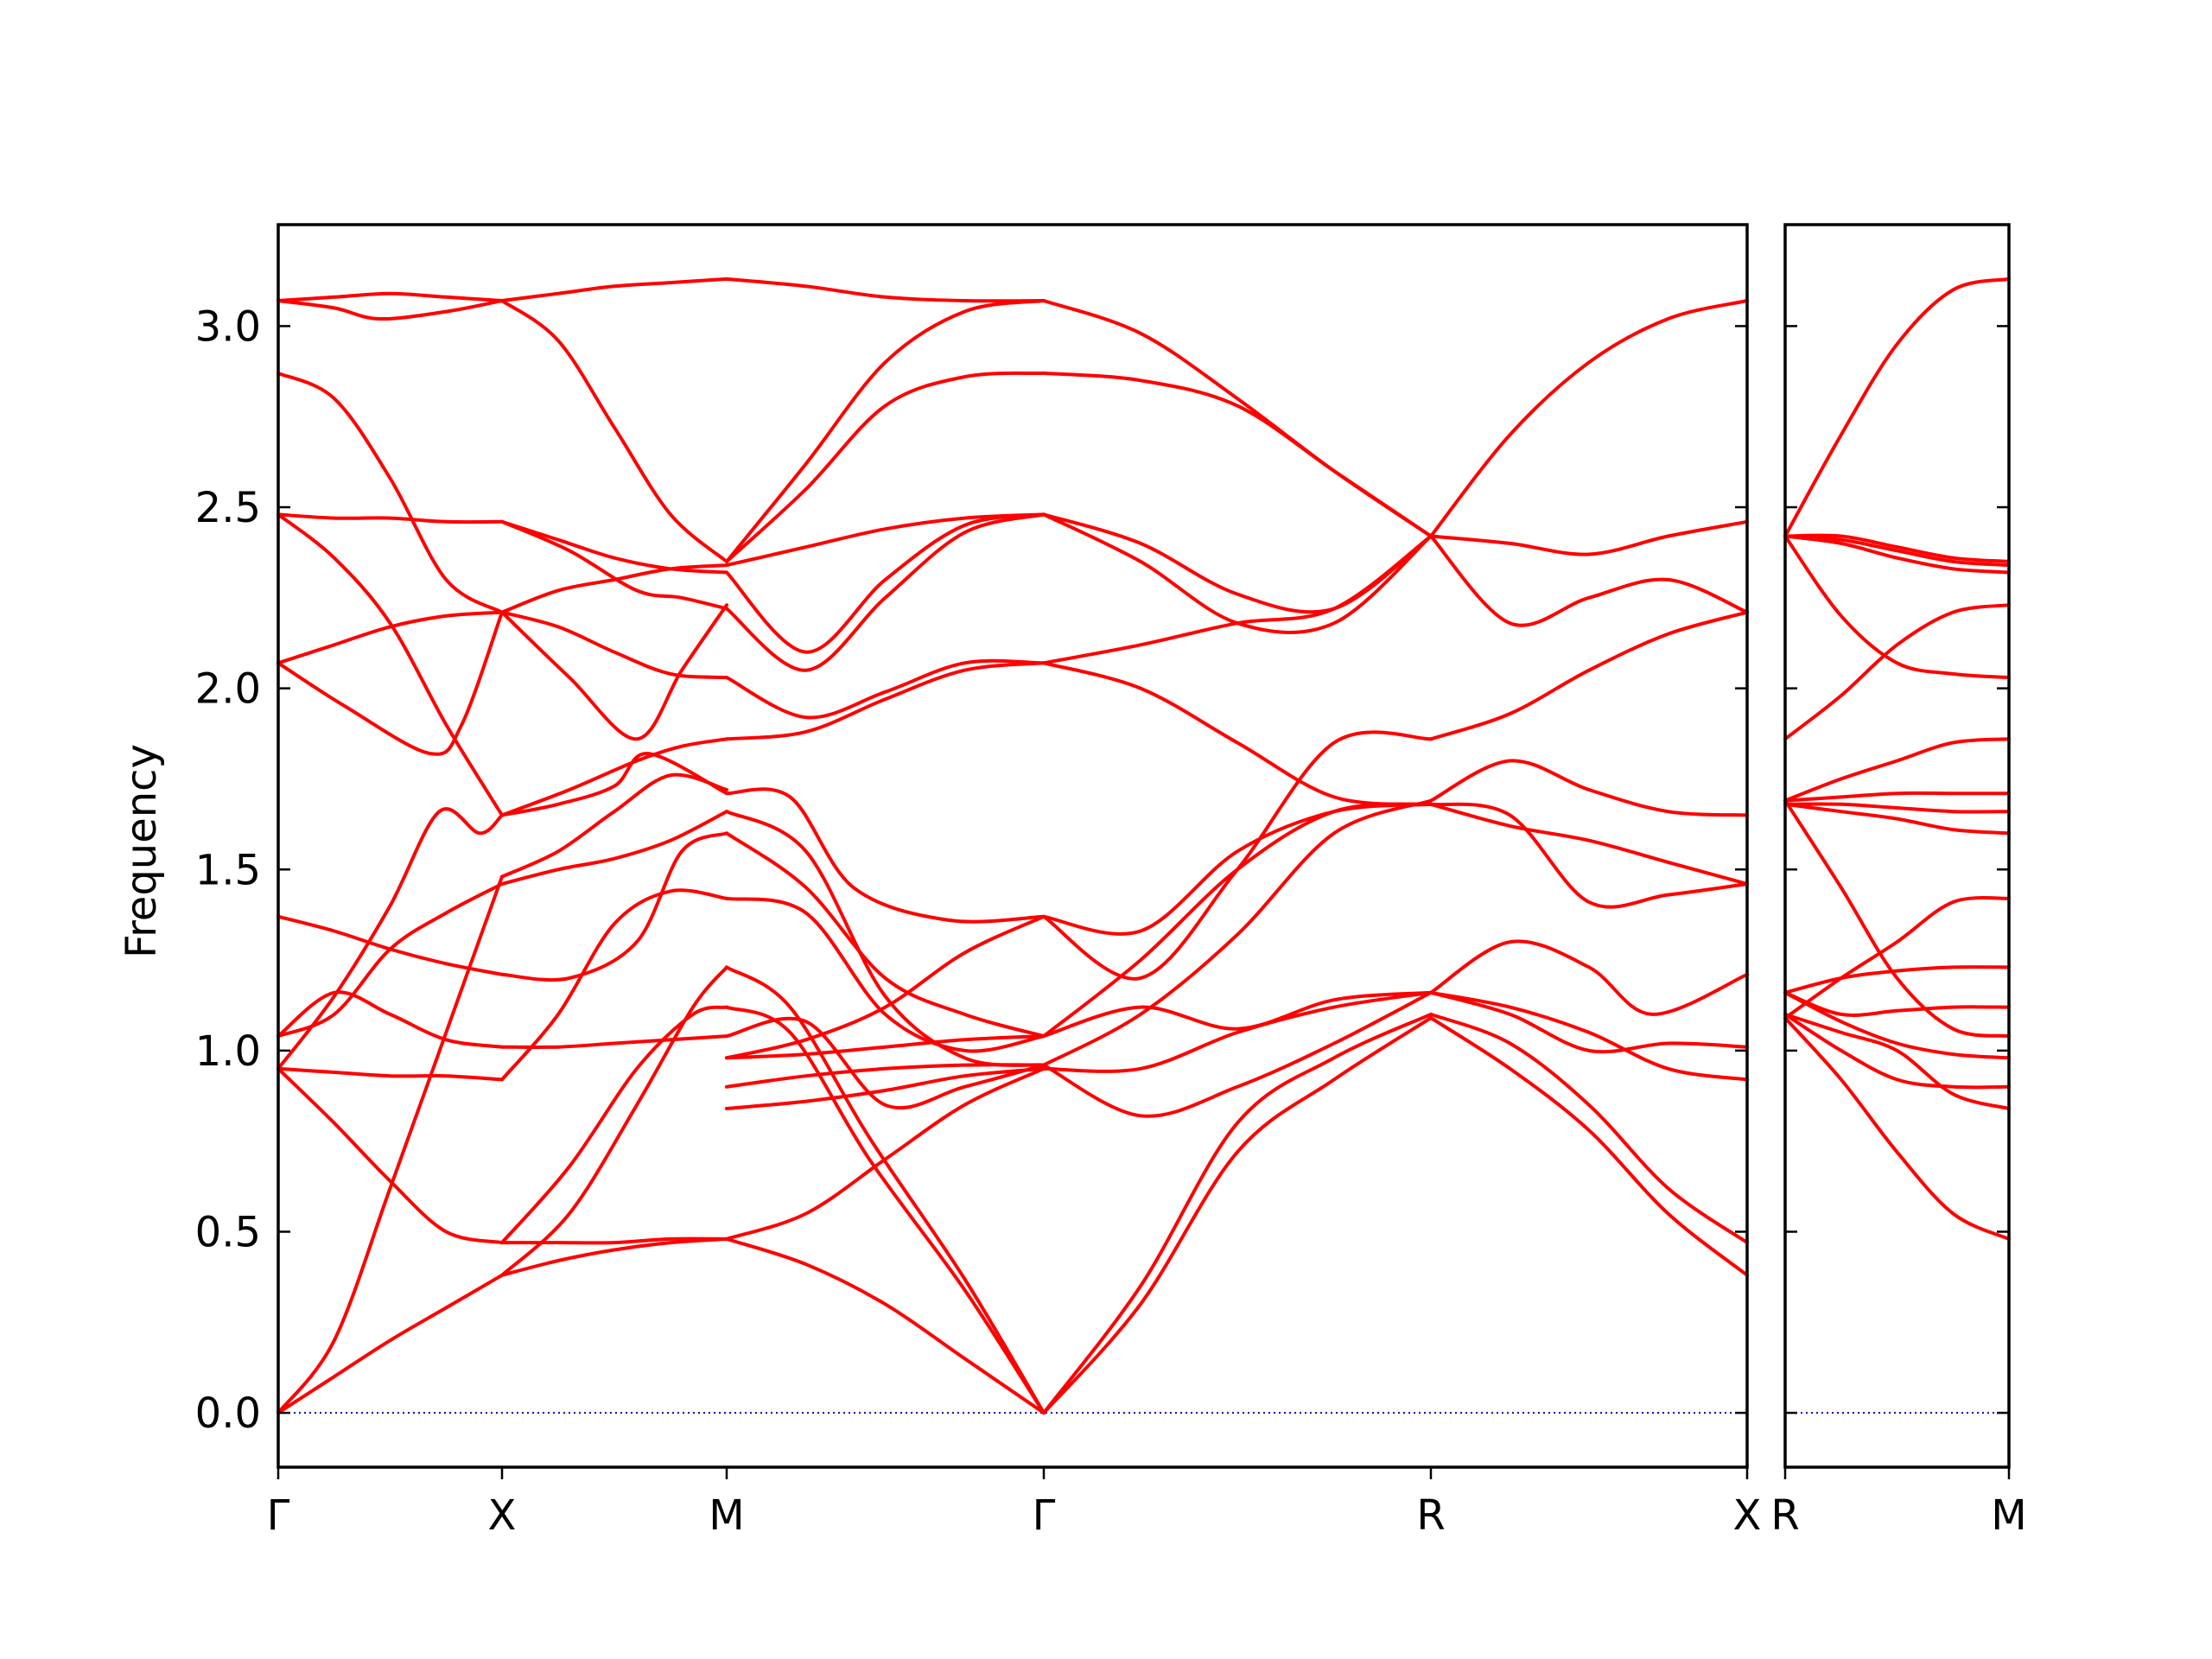 Image resolution: width=2212 pixels, height=1659 pixels. I want to click on y-tick-label: 0.0, so click(228, 1413).